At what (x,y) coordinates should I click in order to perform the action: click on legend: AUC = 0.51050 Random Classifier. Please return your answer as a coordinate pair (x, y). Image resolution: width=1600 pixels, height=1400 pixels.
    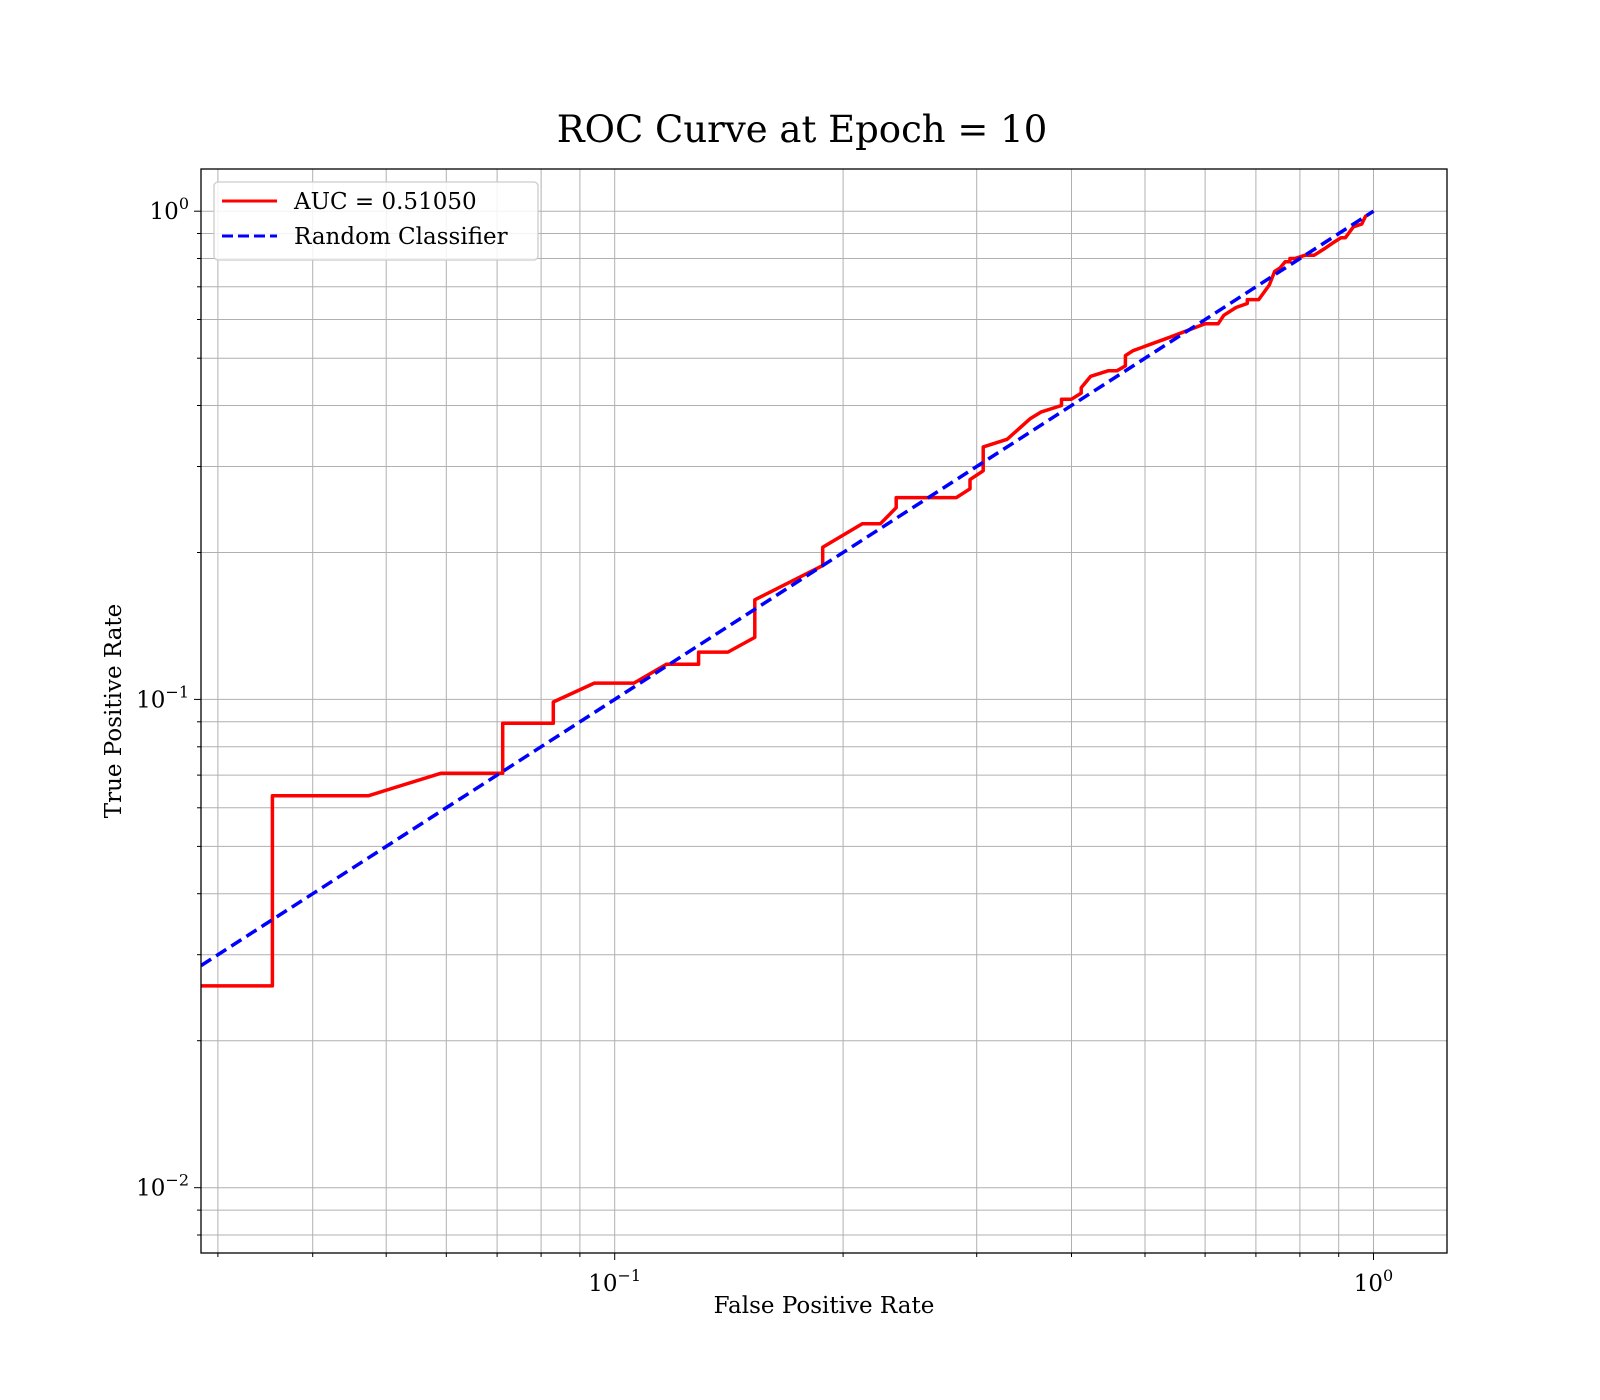
    Looking at the image, I should click on (376, 221).